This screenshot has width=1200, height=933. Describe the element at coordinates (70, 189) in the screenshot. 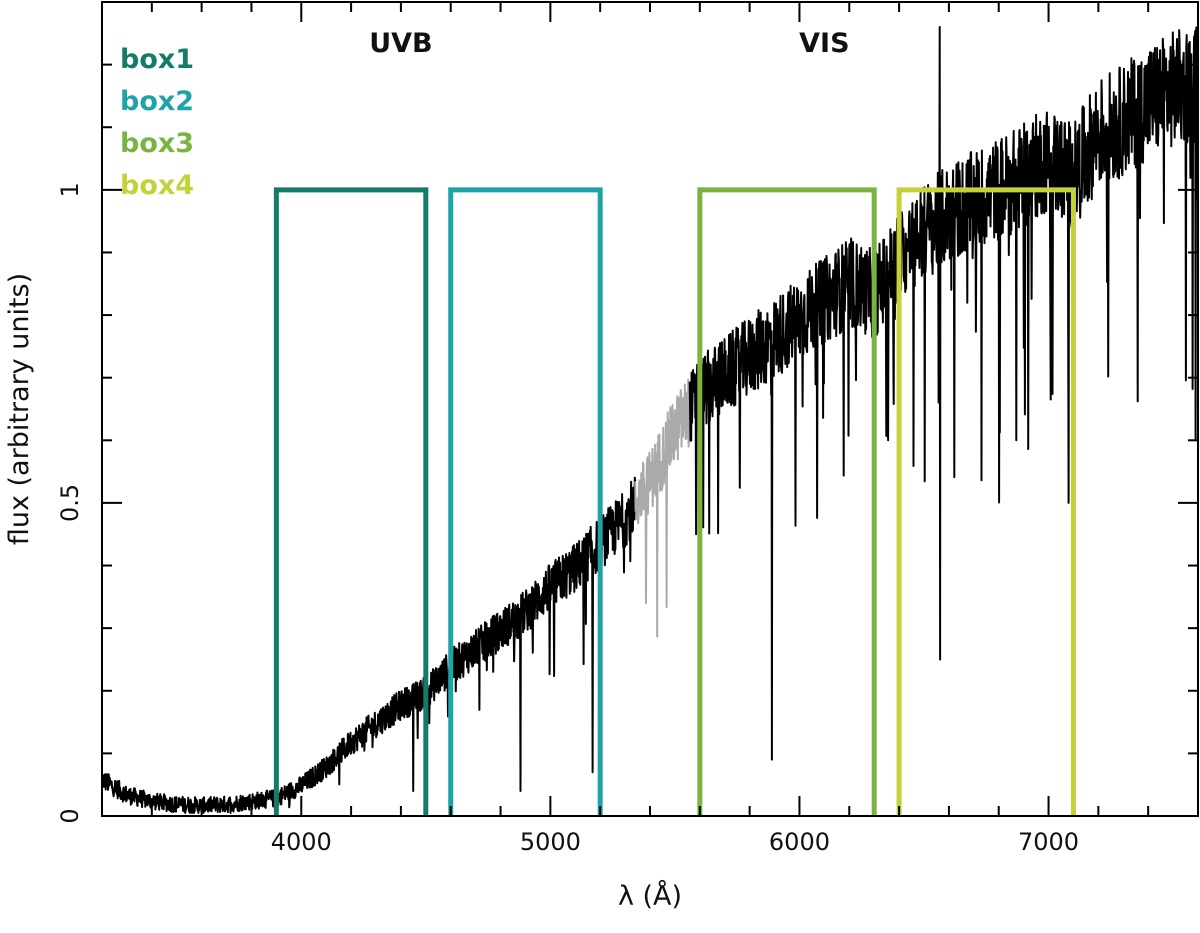

I see `y-tick-label: 1` at that location.